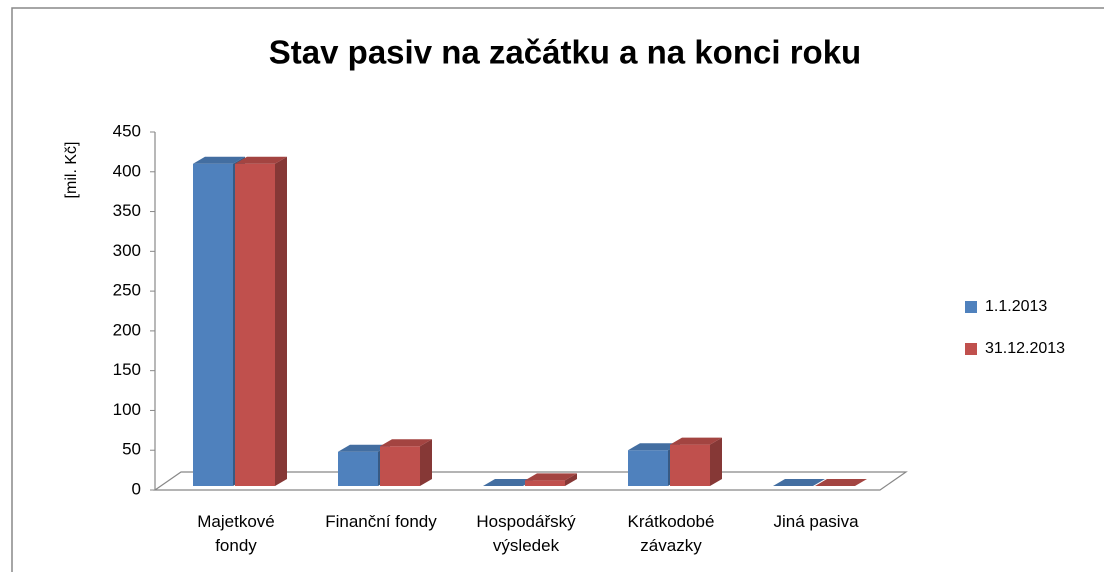  Describe the element at coordinates (131, 449) in the screenshot. I see `y-tick-label: 50` at that location.